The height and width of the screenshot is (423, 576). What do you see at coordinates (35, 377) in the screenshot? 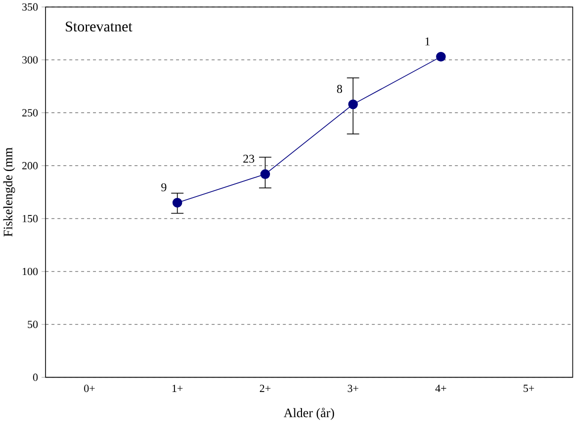
I see `y-tick-label: 0` at bounding box center [35, 377].